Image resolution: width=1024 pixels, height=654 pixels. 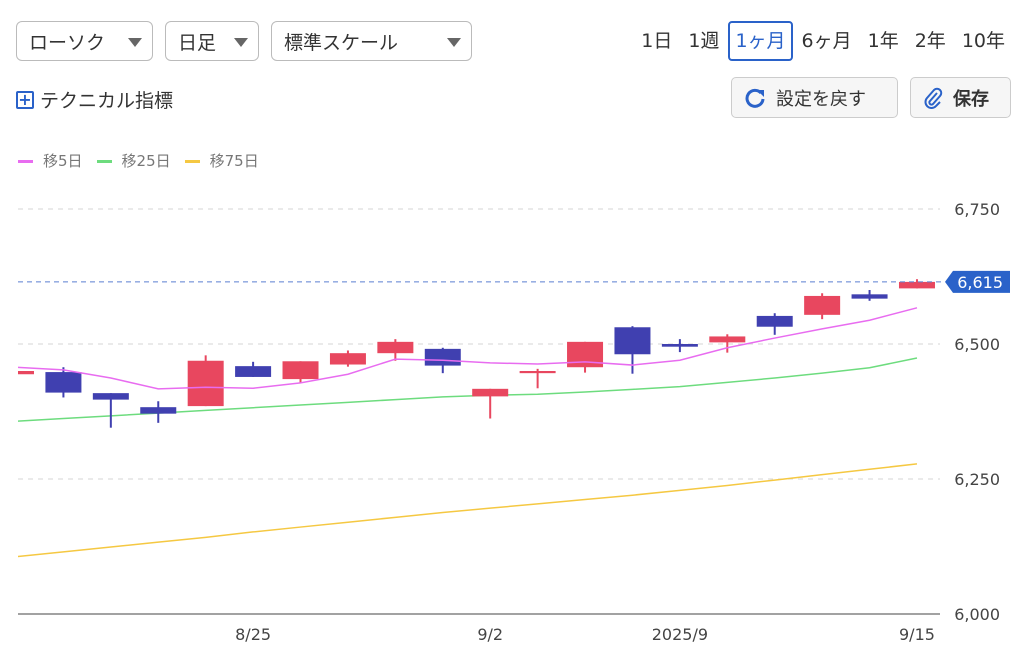 I want to click on last-price-label: 6,615, so click(x=980, y=282).